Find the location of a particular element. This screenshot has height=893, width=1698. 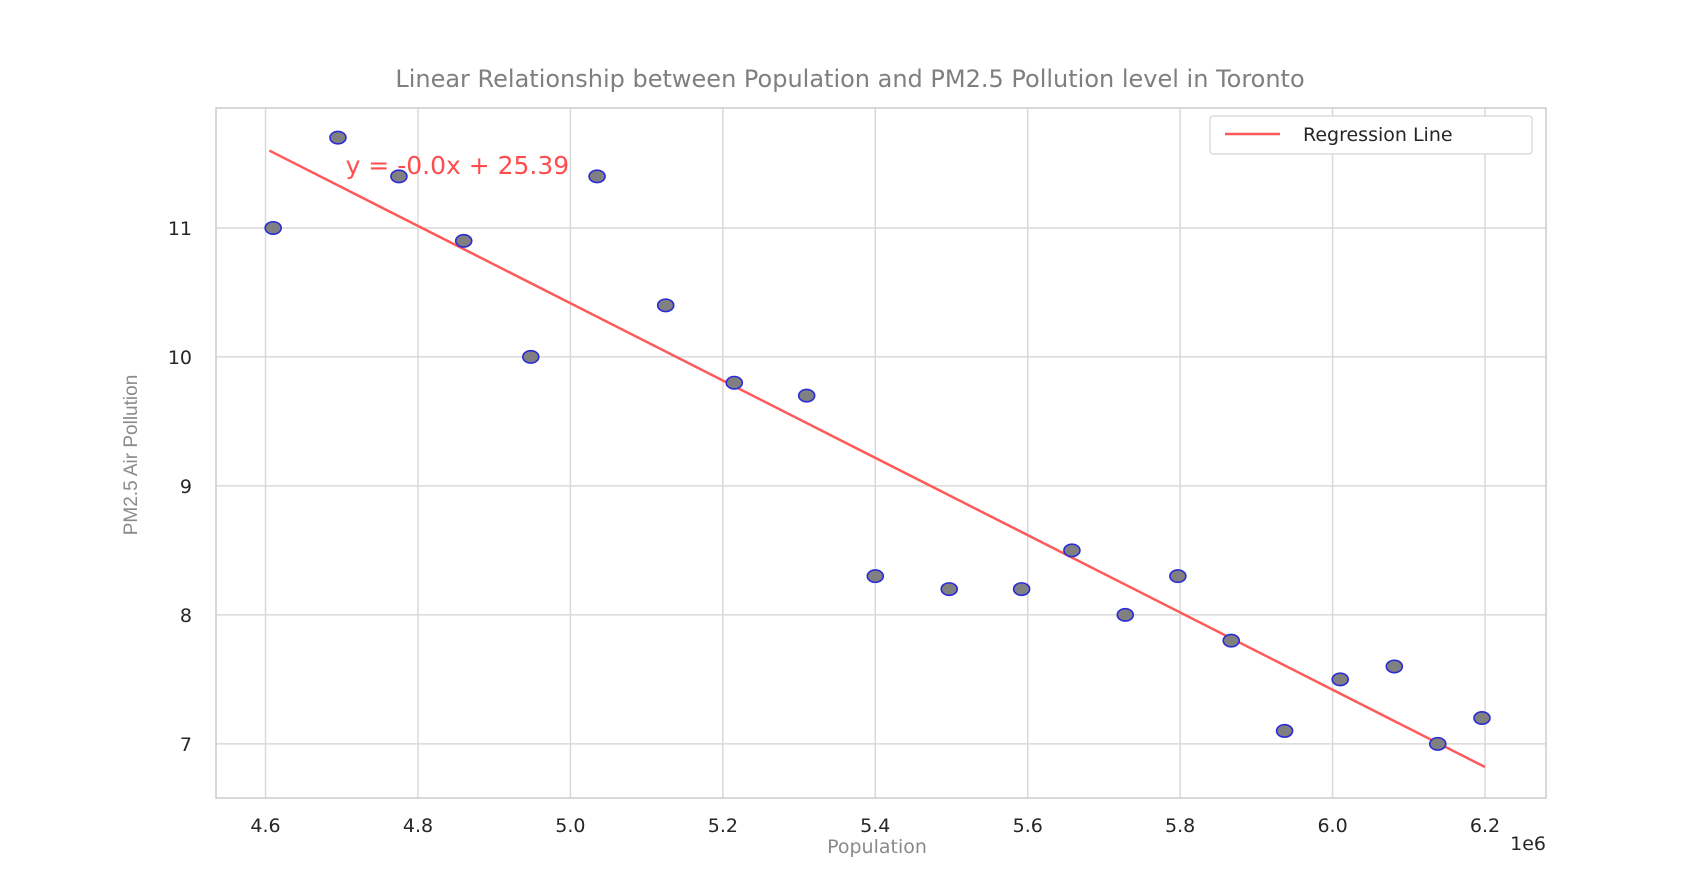

legend: Regression Line is located at coordinates (1371, 135).